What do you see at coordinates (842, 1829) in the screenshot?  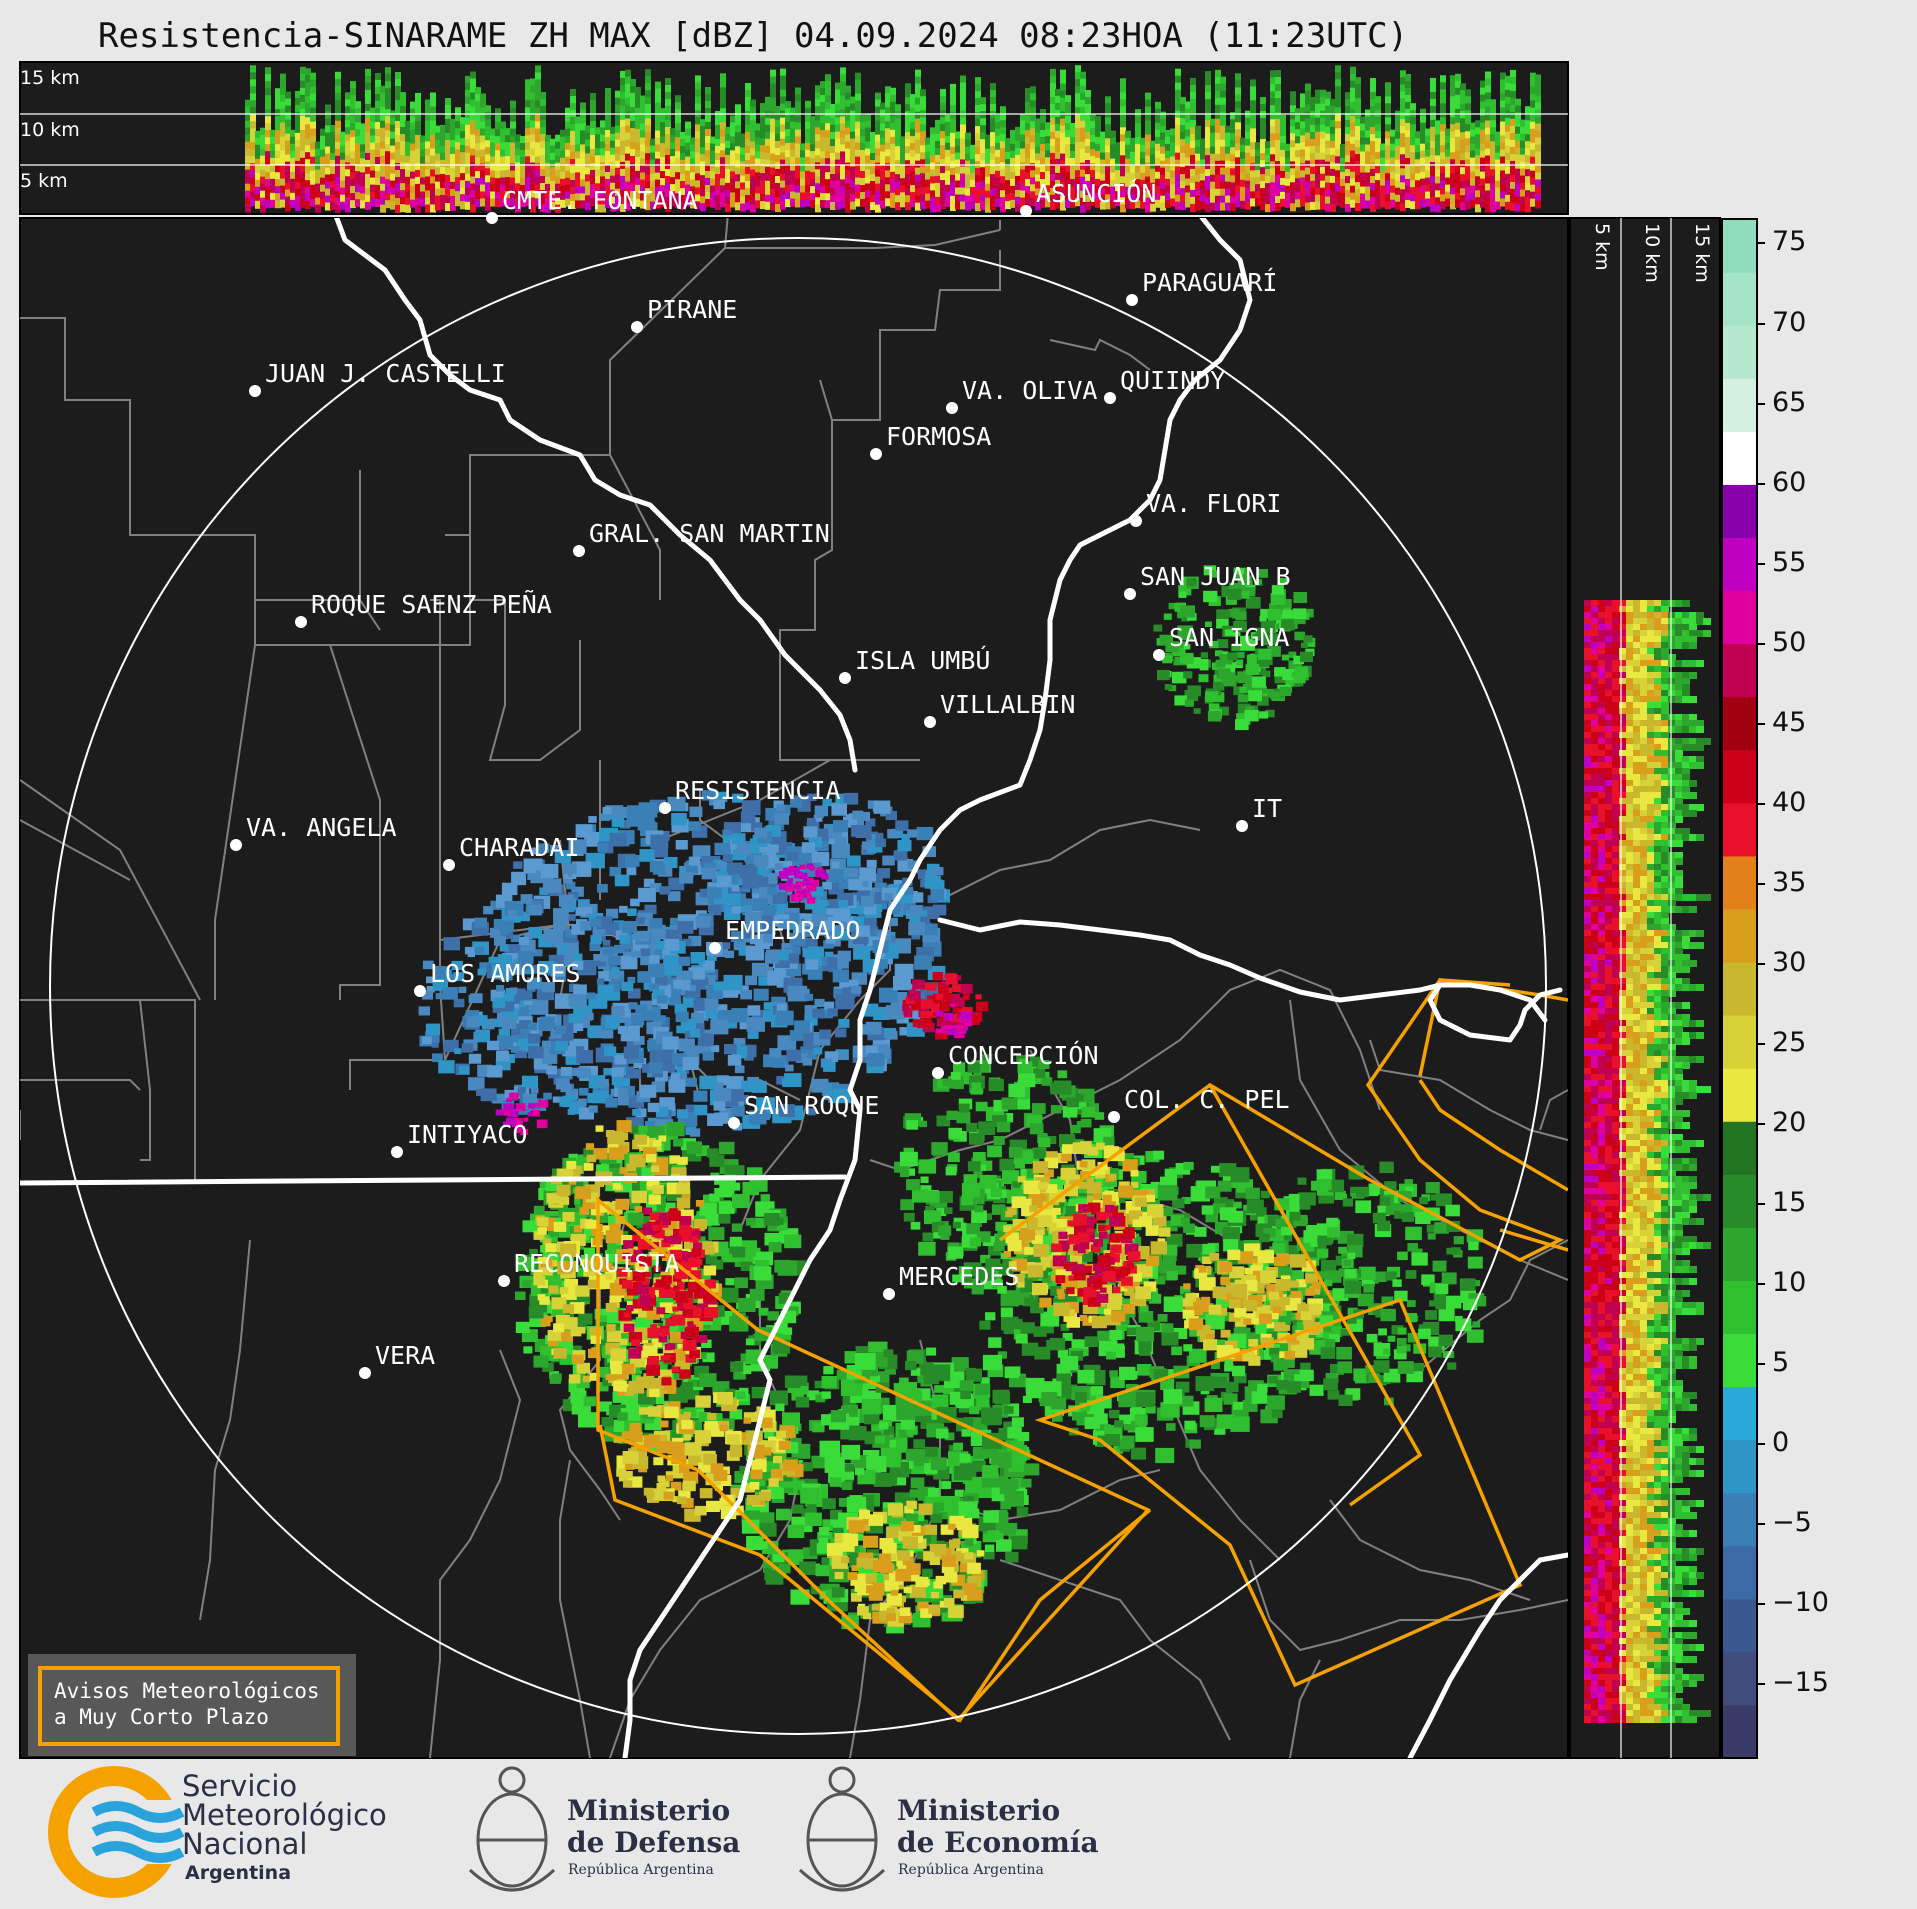 I see `economia-emblem-icon` at bounding box center [842, 1829].